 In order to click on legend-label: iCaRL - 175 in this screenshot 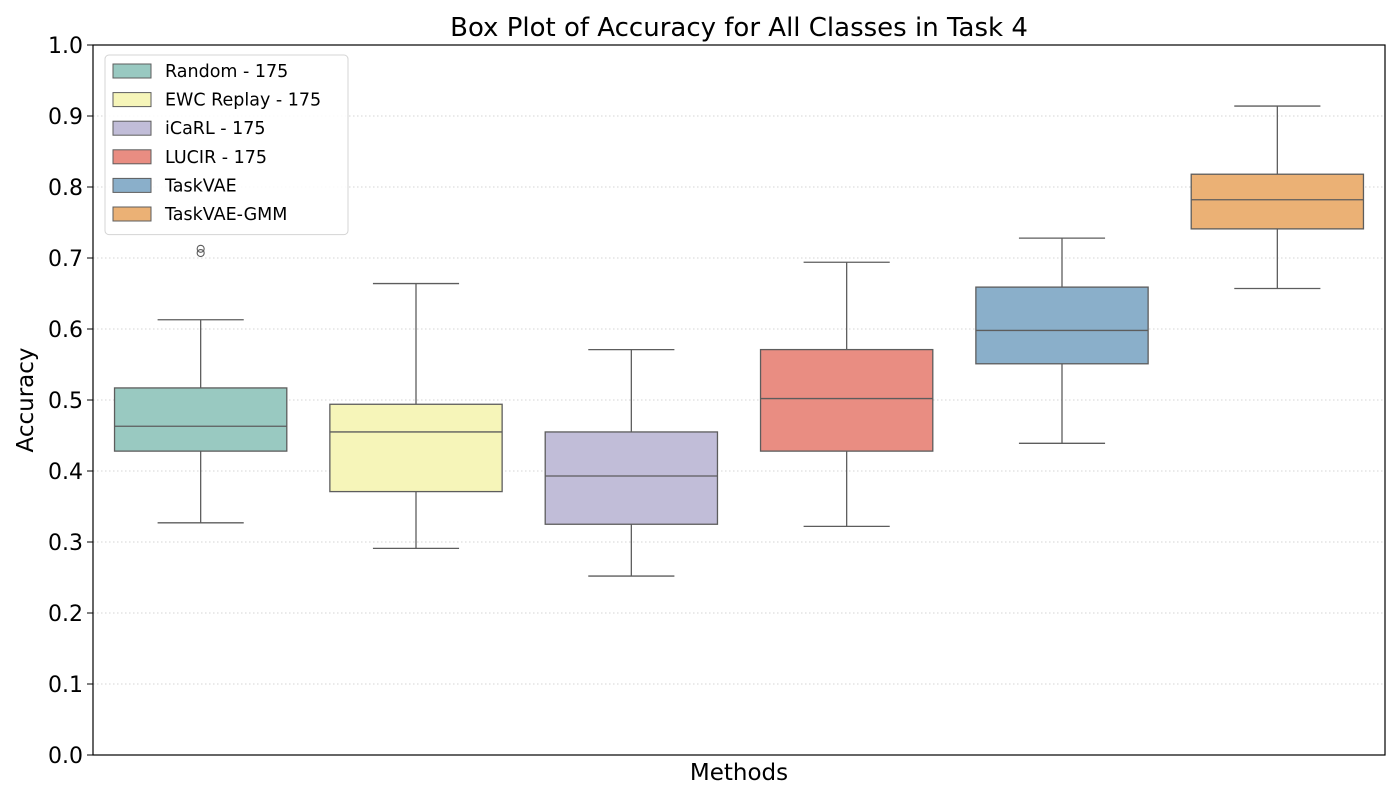, I will do `click(215, 129)`.